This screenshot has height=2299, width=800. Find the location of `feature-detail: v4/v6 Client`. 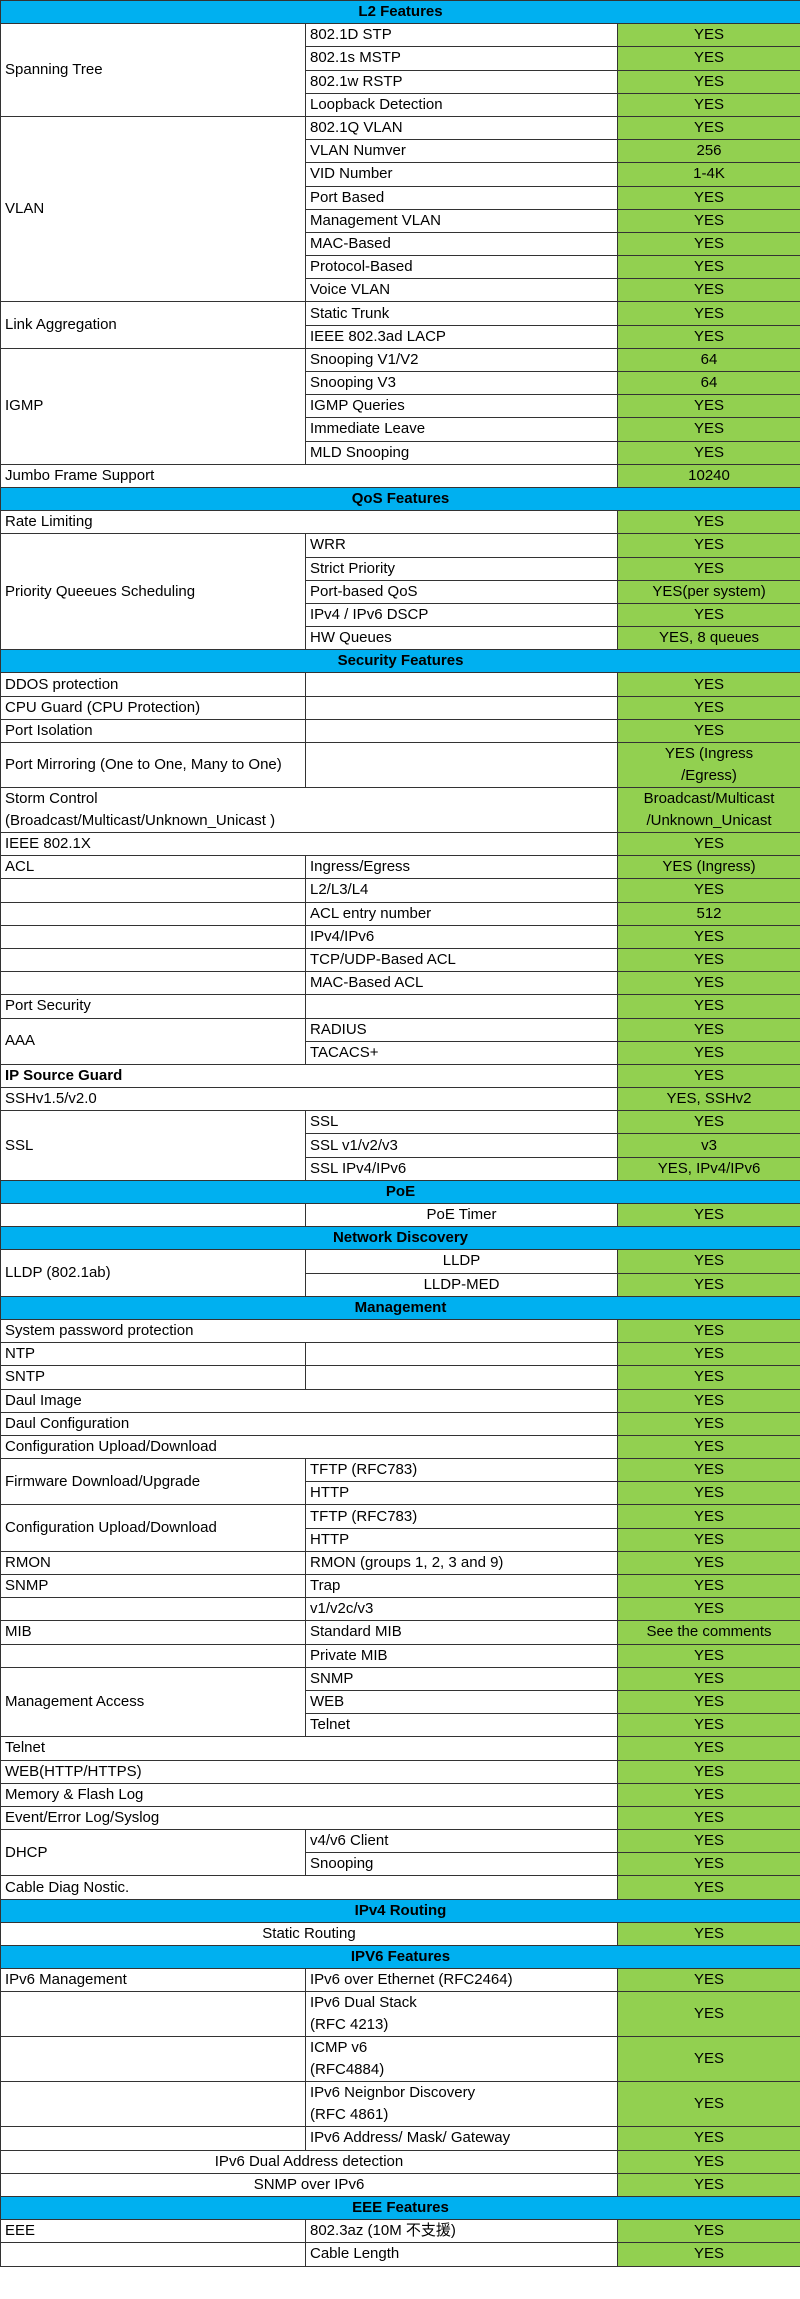

feature-detail: v4/v6 Client is located at coordinates (461, 1841).